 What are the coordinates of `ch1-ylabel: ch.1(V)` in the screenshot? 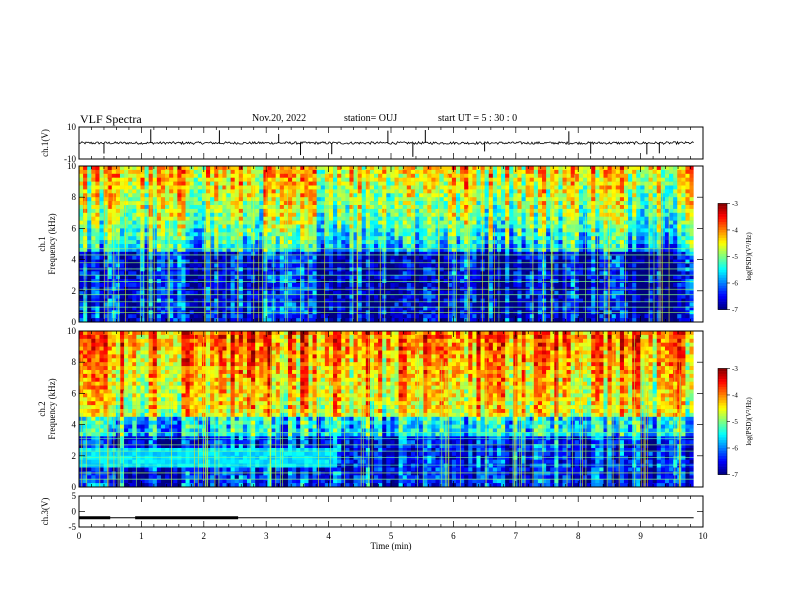 It's located at (45, 143).